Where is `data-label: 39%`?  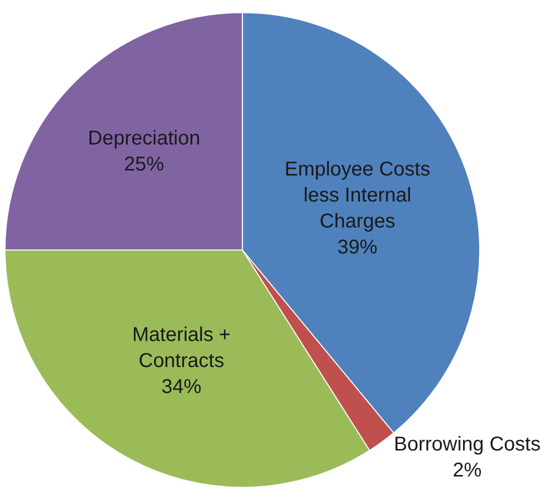 data-label: 39% is located at coordinates (357, 247).